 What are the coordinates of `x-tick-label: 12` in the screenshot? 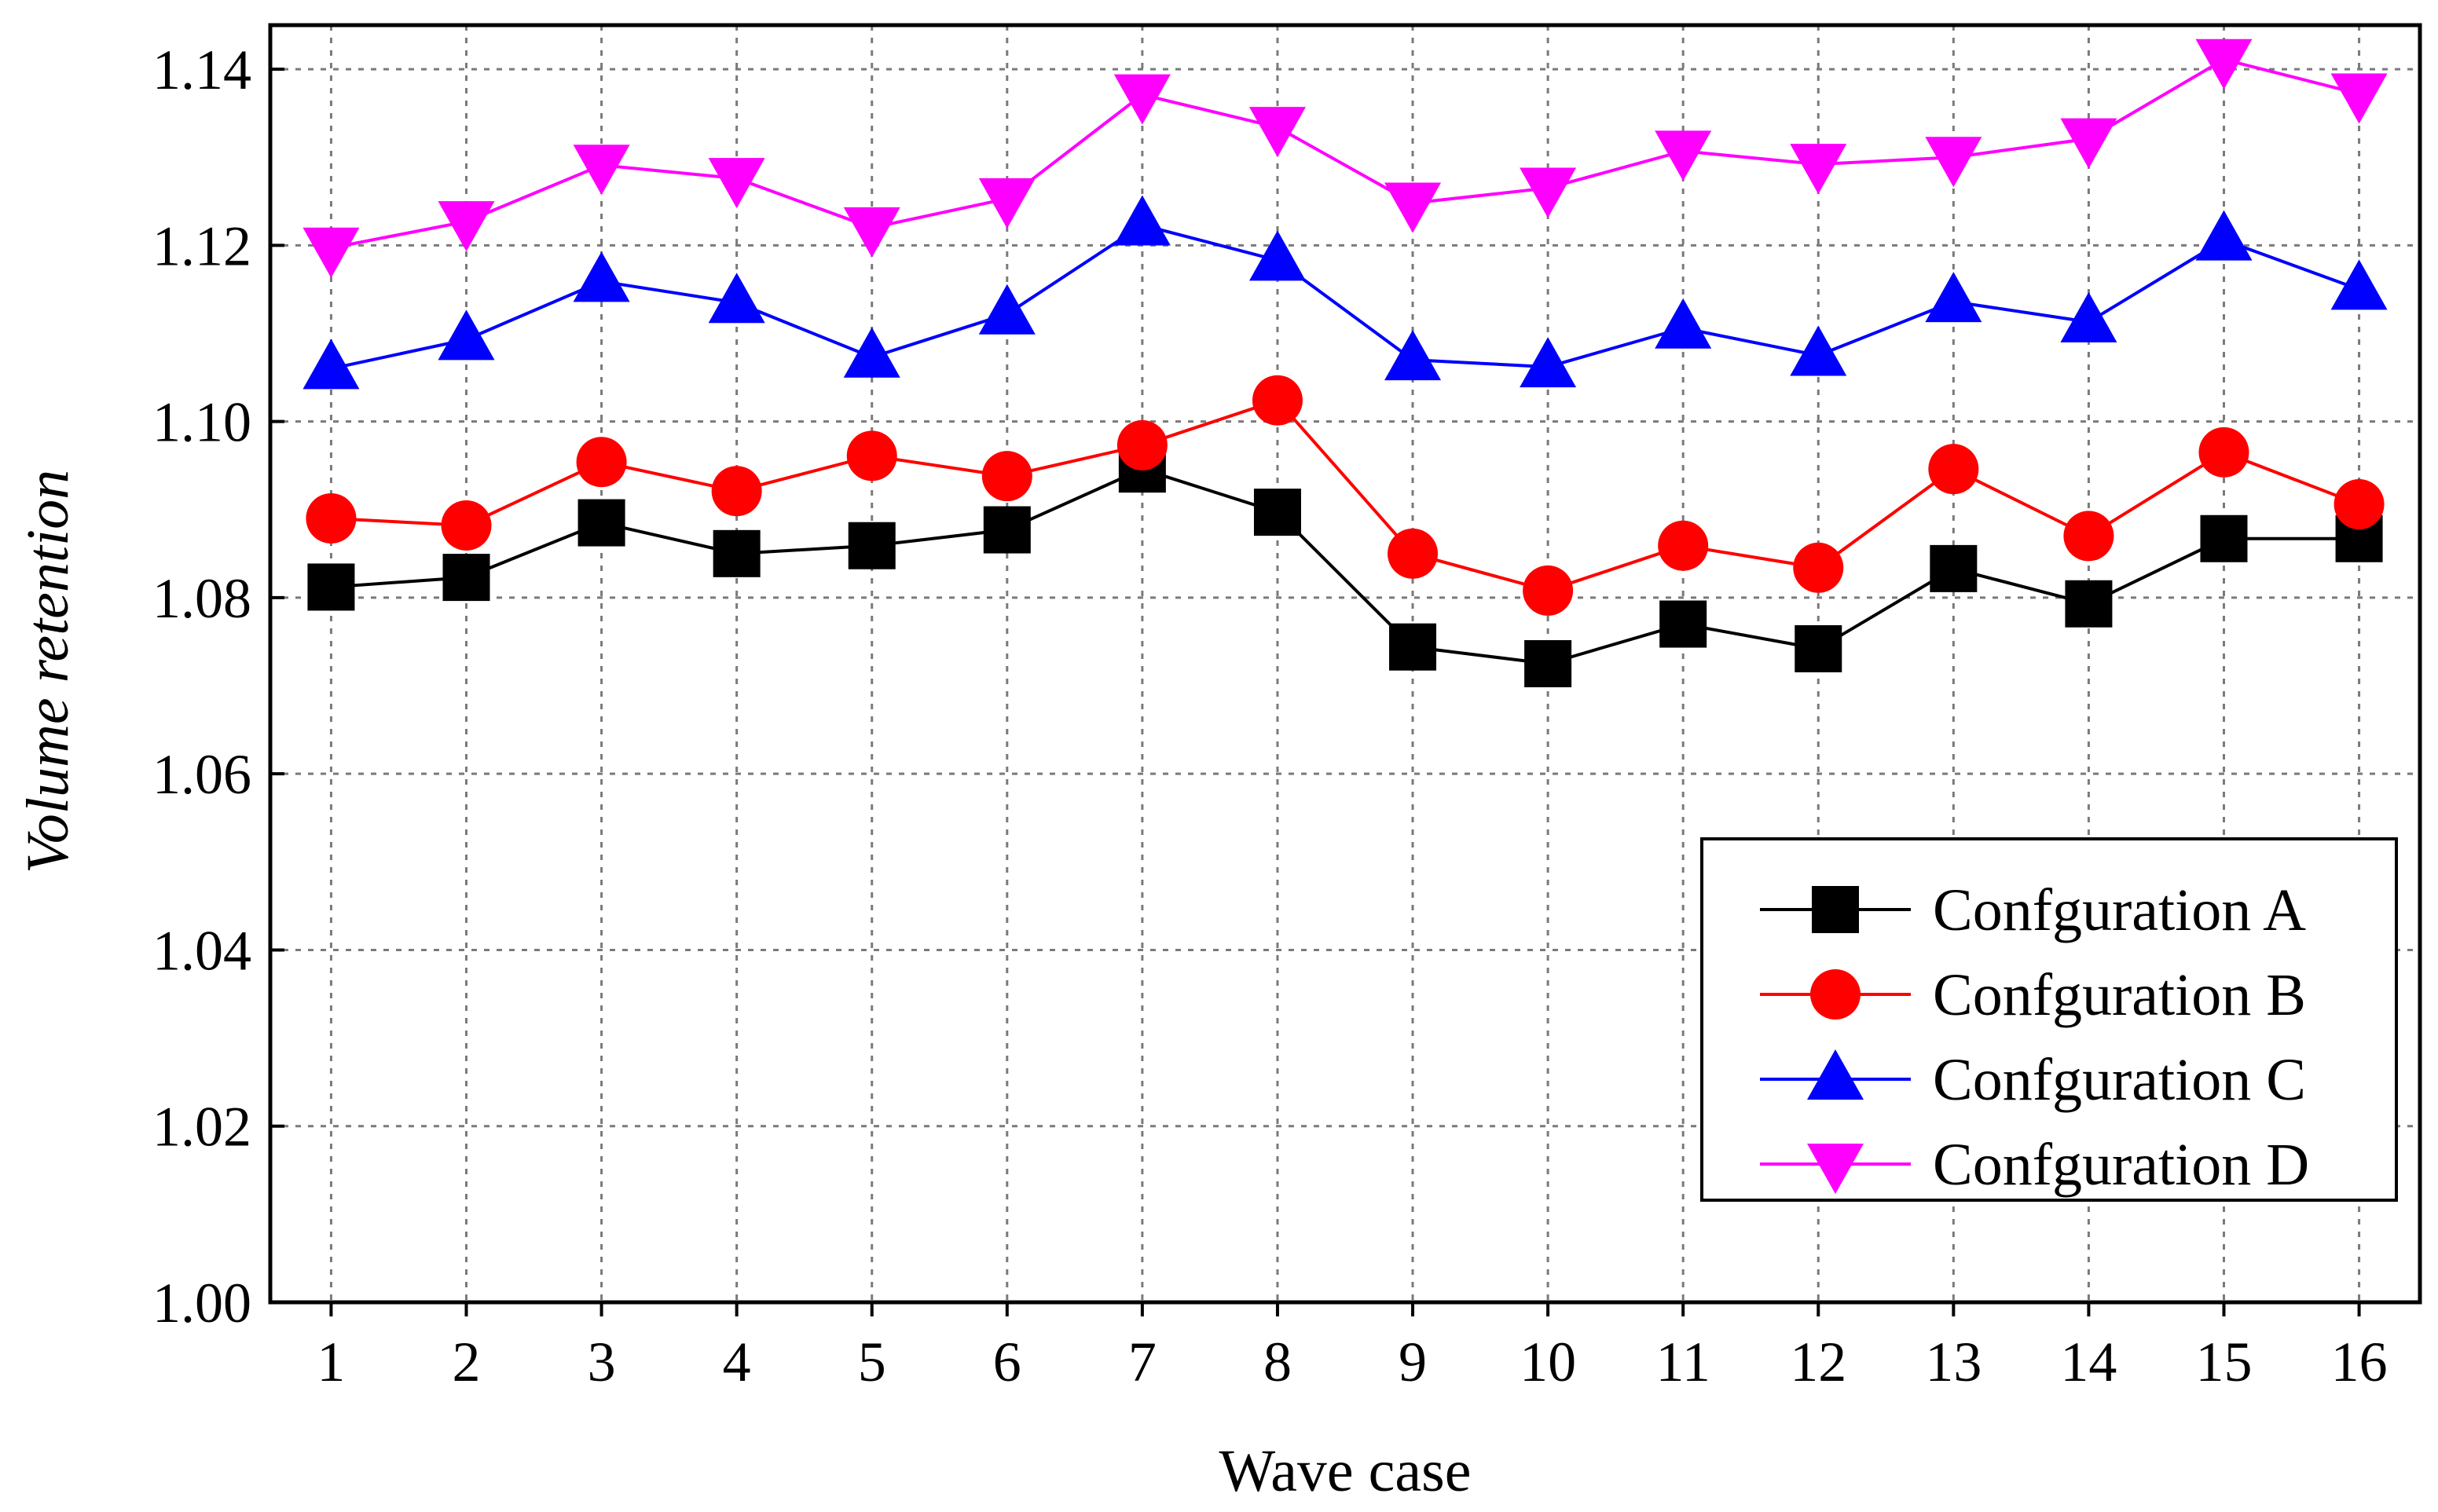 It's located at (1818, 1362).